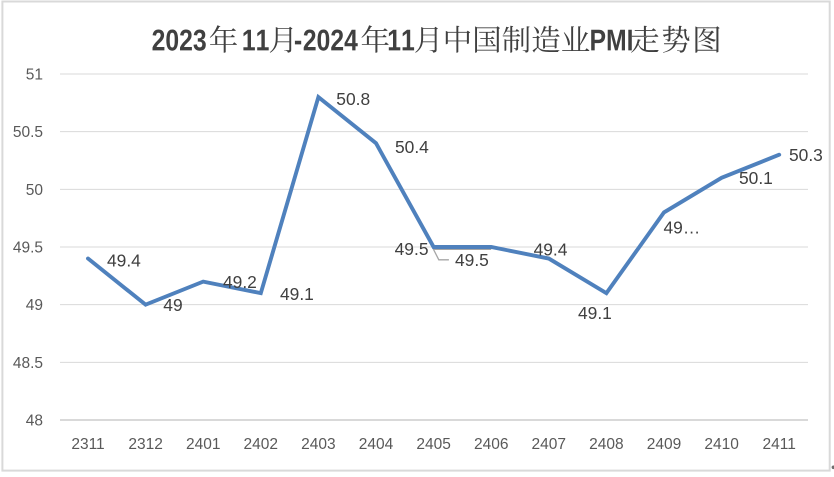 This screenshot has width=834, height=477. I want to click on svg-text: 2407, so click(549, 444).